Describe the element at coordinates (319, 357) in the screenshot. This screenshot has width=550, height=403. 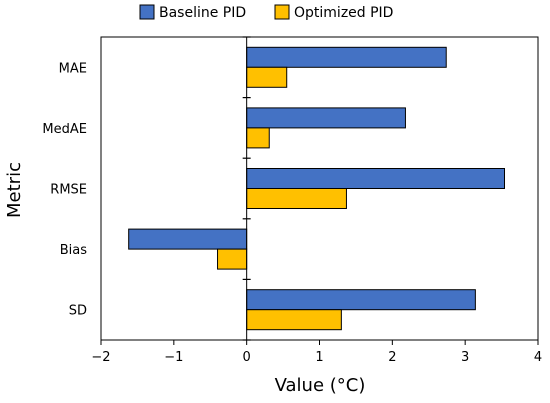
I see `x-tick-label: 1` at that location.